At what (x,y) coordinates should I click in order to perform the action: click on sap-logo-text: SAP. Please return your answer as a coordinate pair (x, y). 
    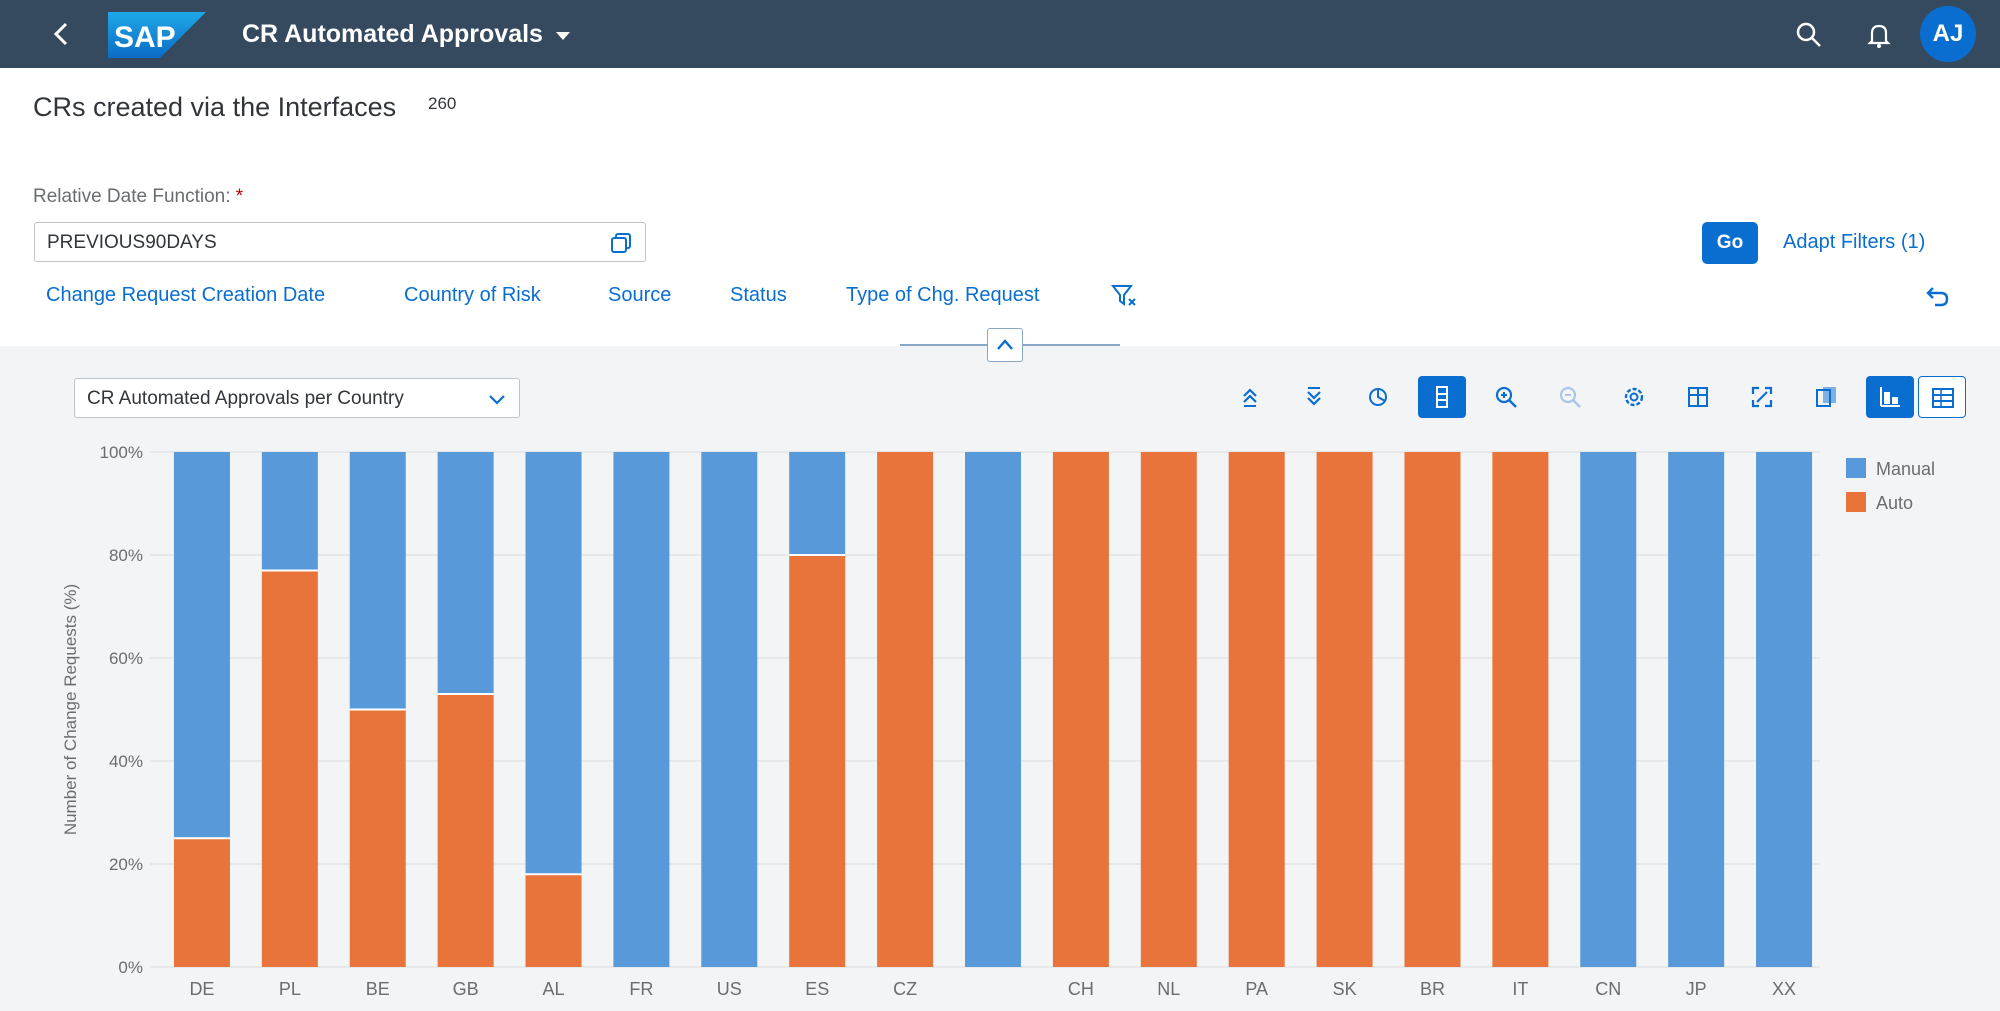
    Looking at the image, I should click on (145, 37).